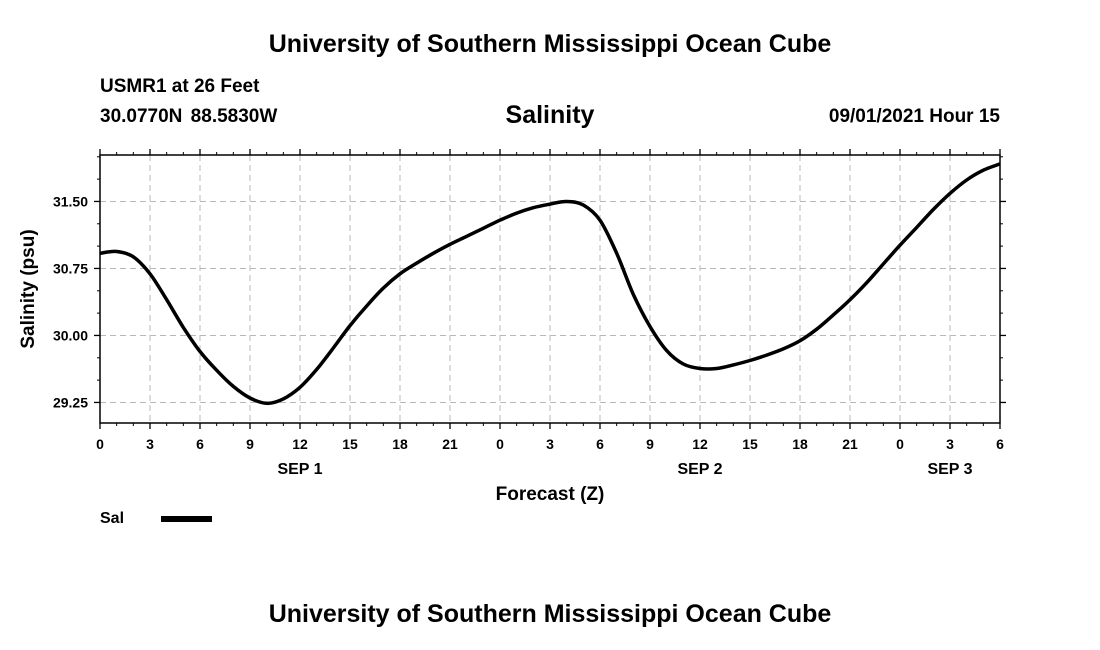 Image resolution: width=1100 pixels, height=650 pixels. What do you see at coordinates (28, 288) in the screenshot?
I see `y-axis-label: Salinity (psu)` at bounding box center [28, 288].